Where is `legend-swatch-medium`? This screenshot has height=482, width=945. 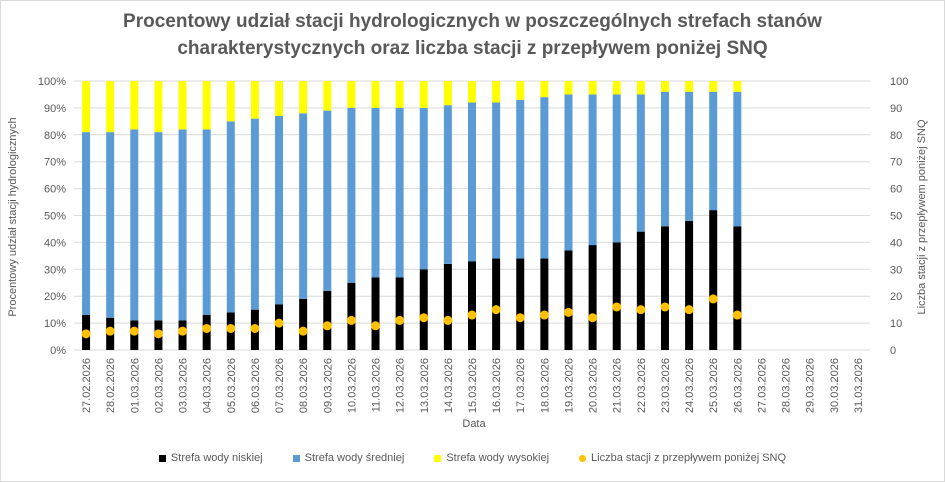
legend-swatch-medium is located at coordinates (296, 458).